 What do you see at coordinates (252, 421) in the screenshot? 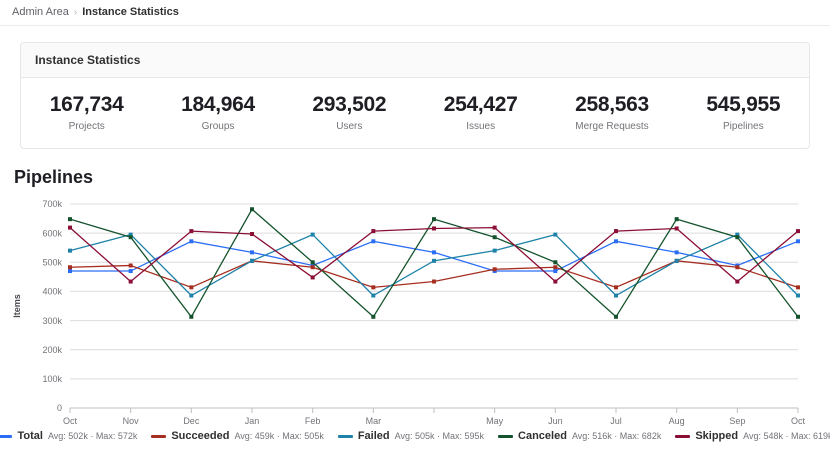
I see `x-tick-label: Jan` at bounding box center [252, 421].